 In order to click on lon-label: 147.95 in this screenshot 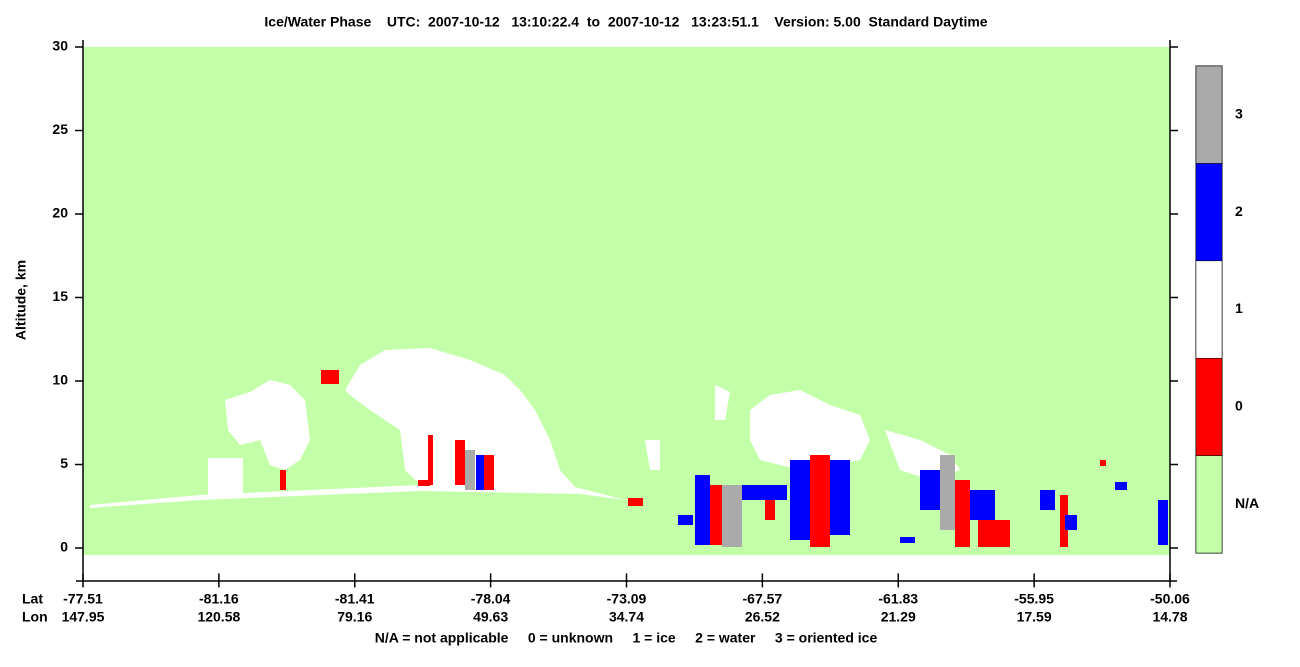, I will do `click(83, 617)`.